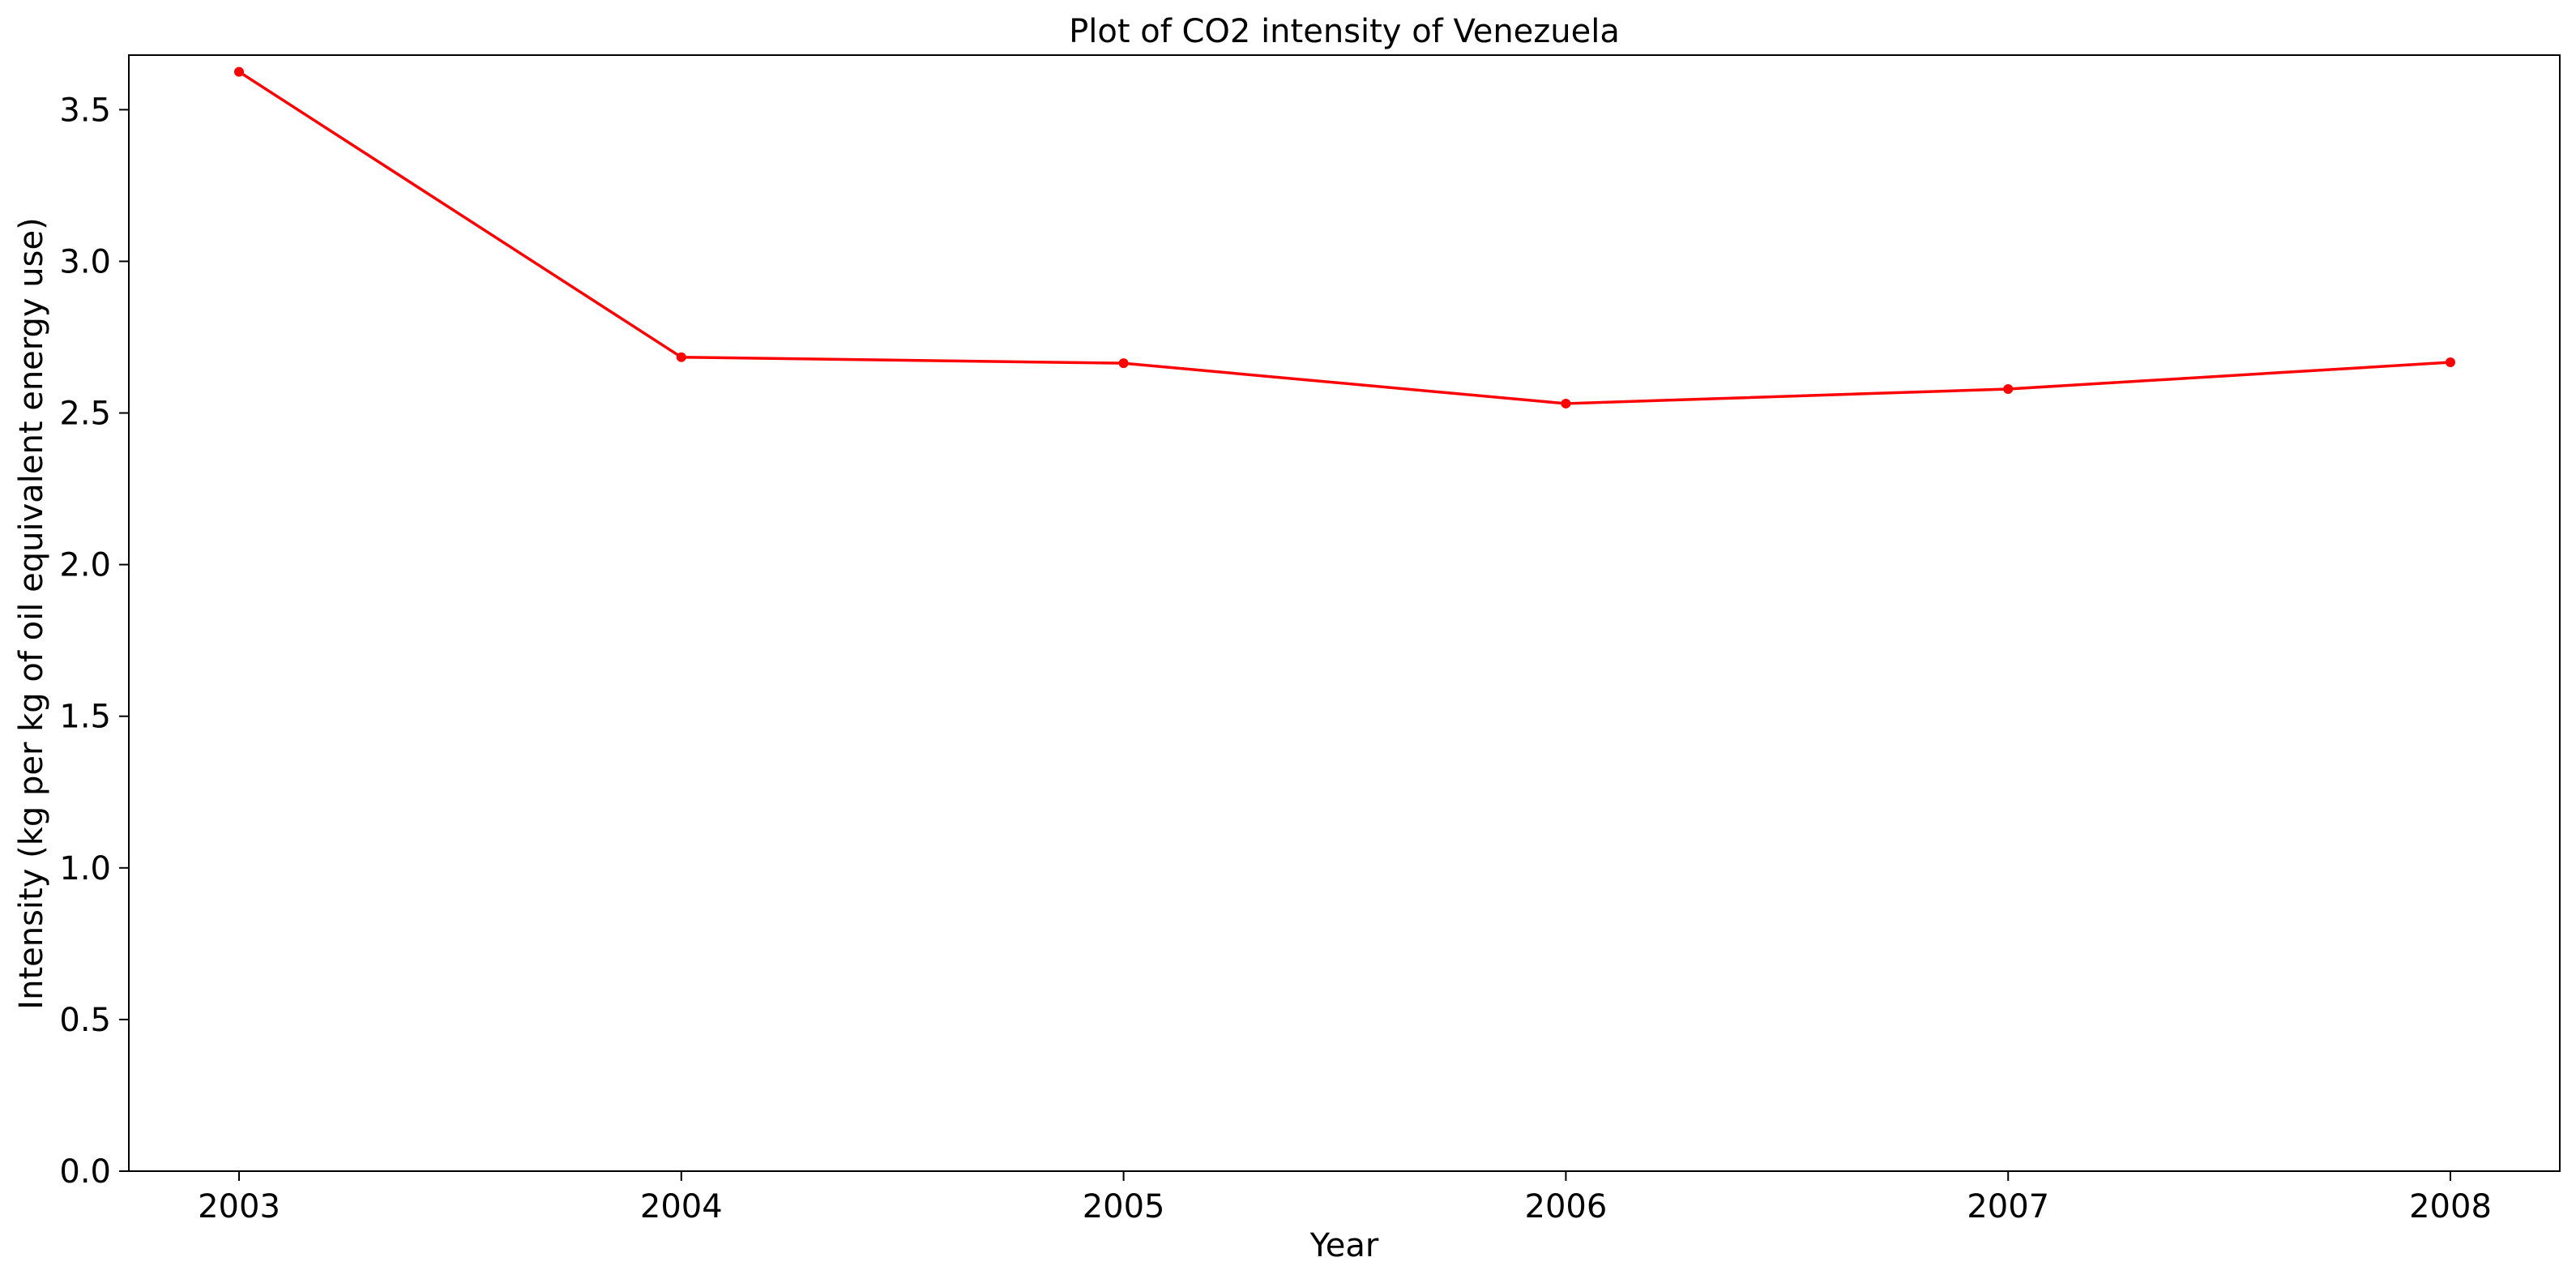  Describe the element at coordinates (85, 868) in the screenshot. I see `y-tick-label: 1.0` at that location.